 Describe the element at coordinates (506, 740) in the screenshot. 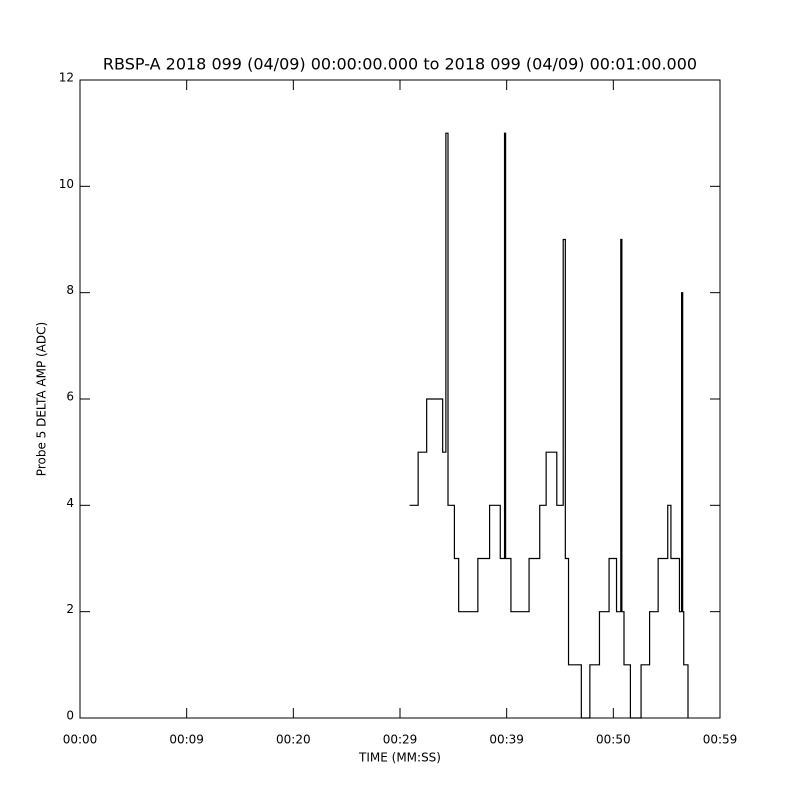

I see `x-tick-label: 00:39` at that location.